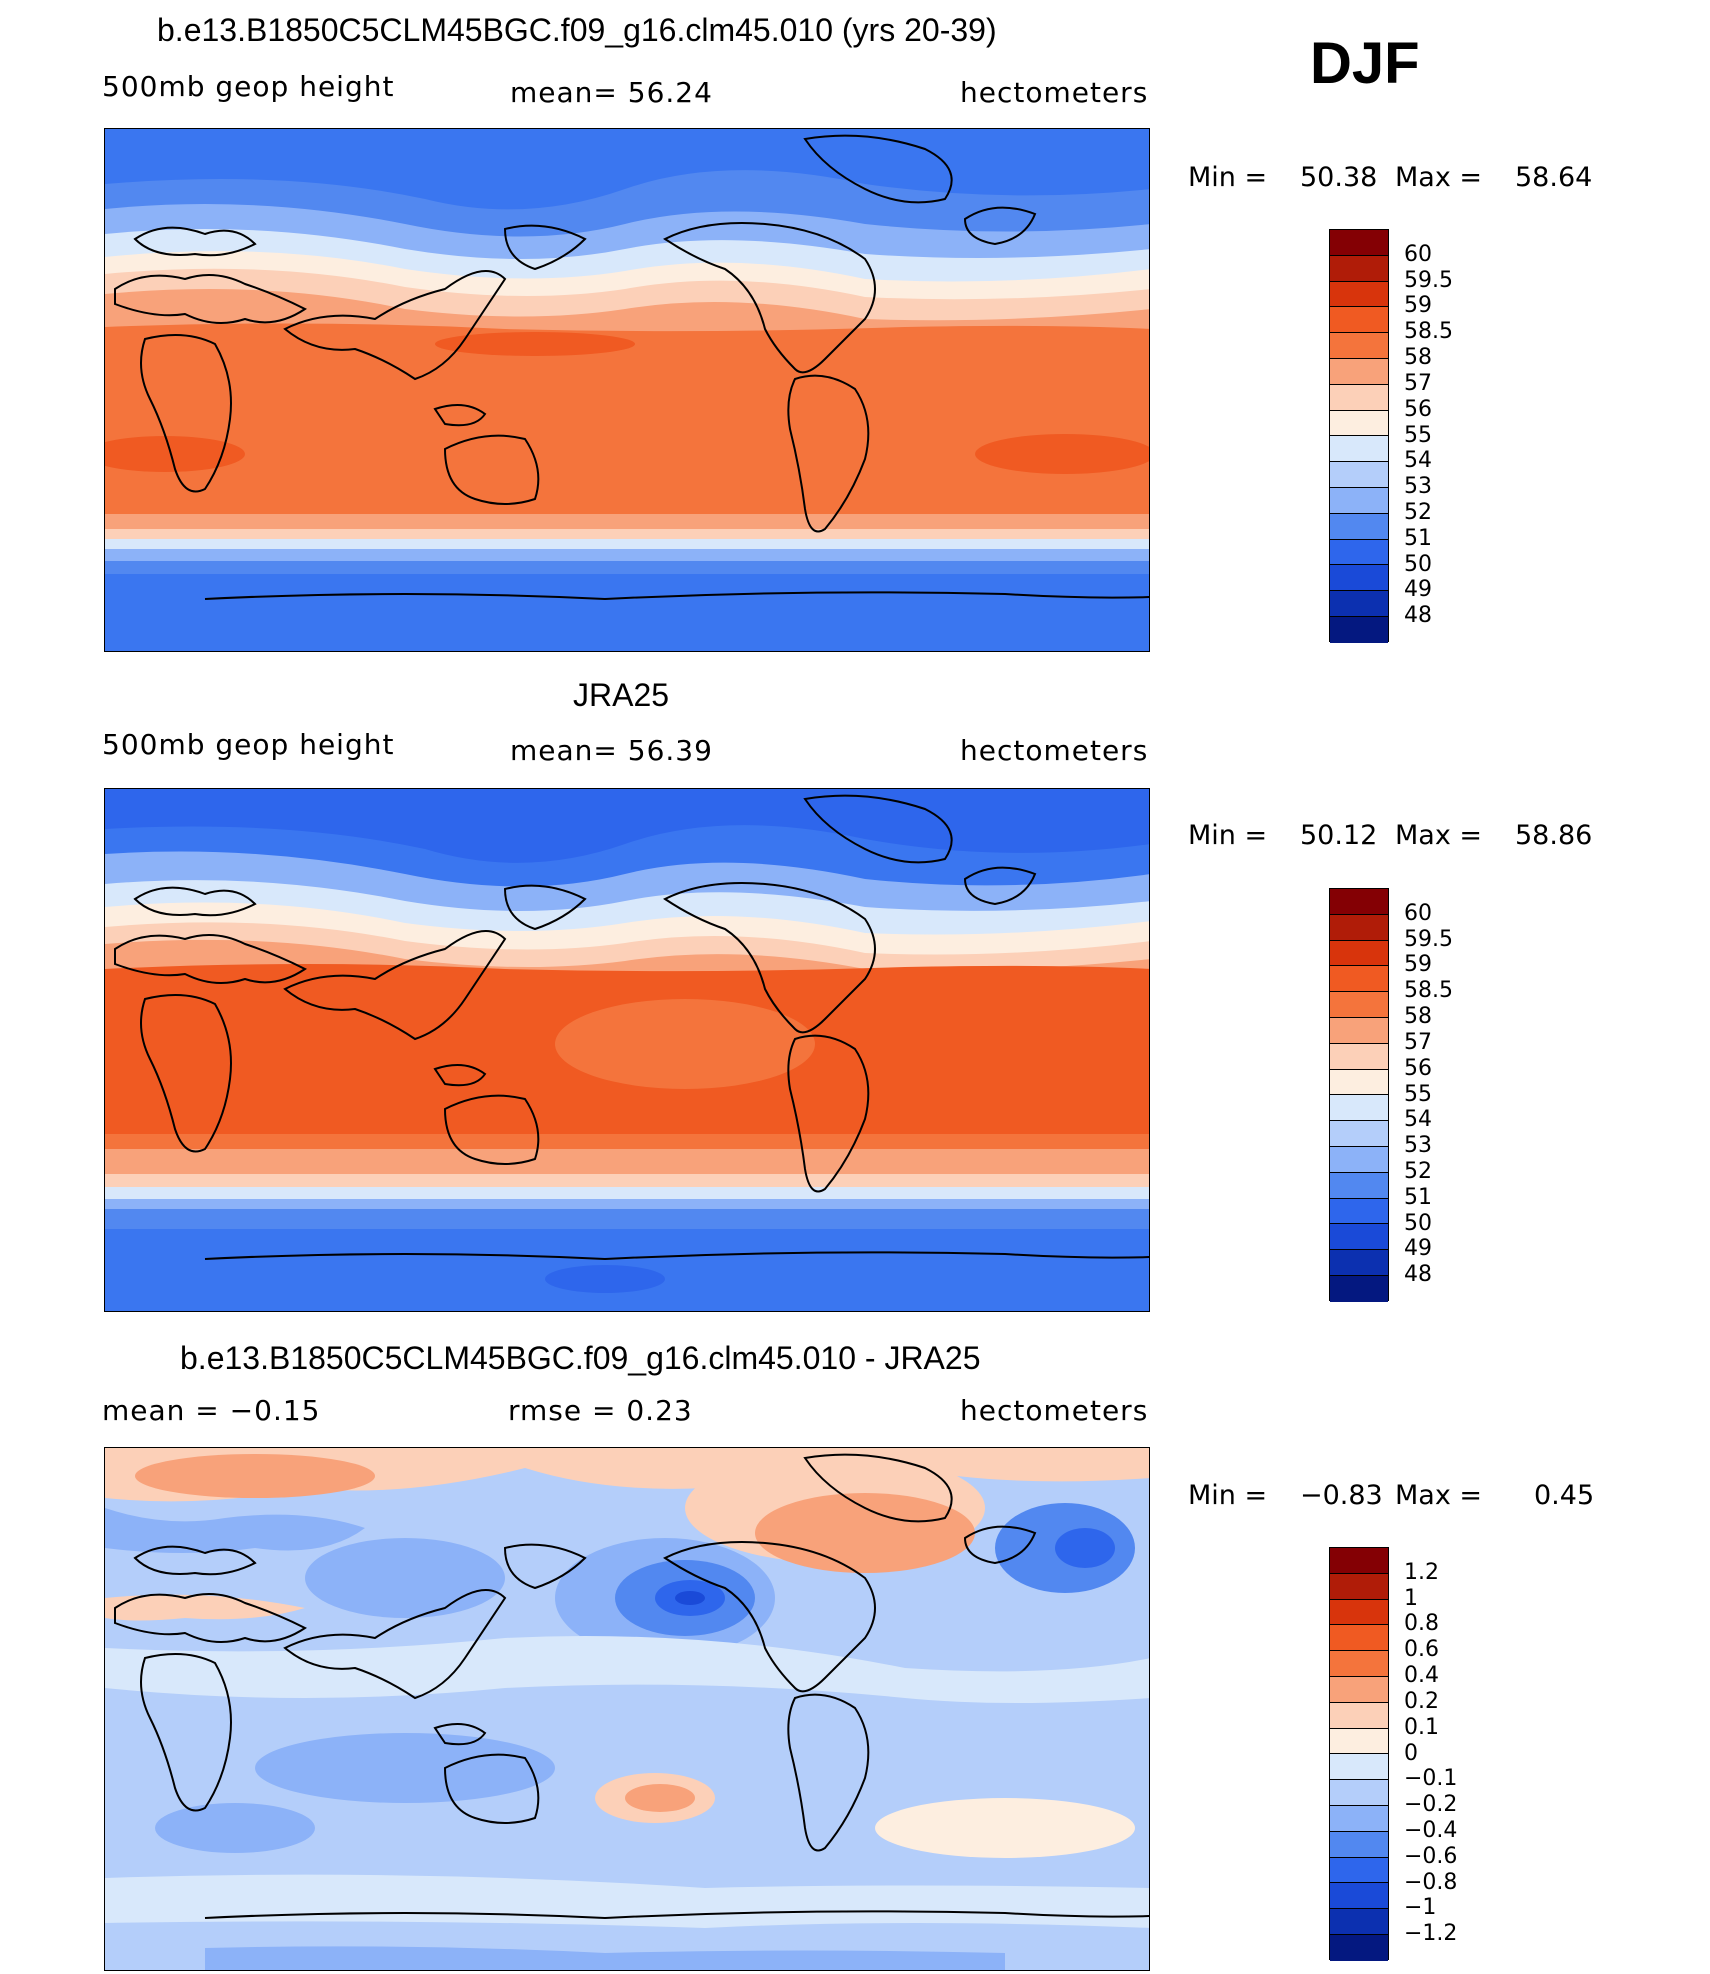 This screenshot has height=1974, width=1710. I want to click on colorbar-tick-label: −0.2, so click(1431, 1805).